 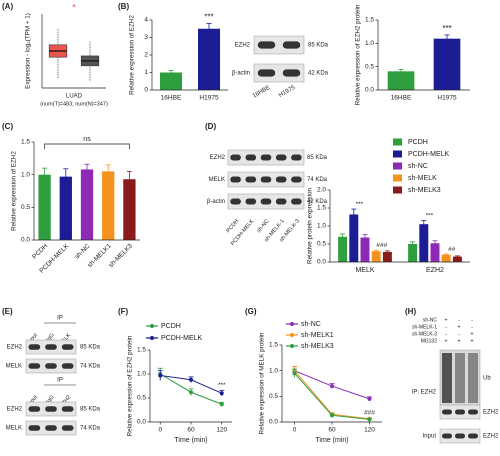 I want to click on x-tick-label: 16HBE, so click(x=401, y=98).